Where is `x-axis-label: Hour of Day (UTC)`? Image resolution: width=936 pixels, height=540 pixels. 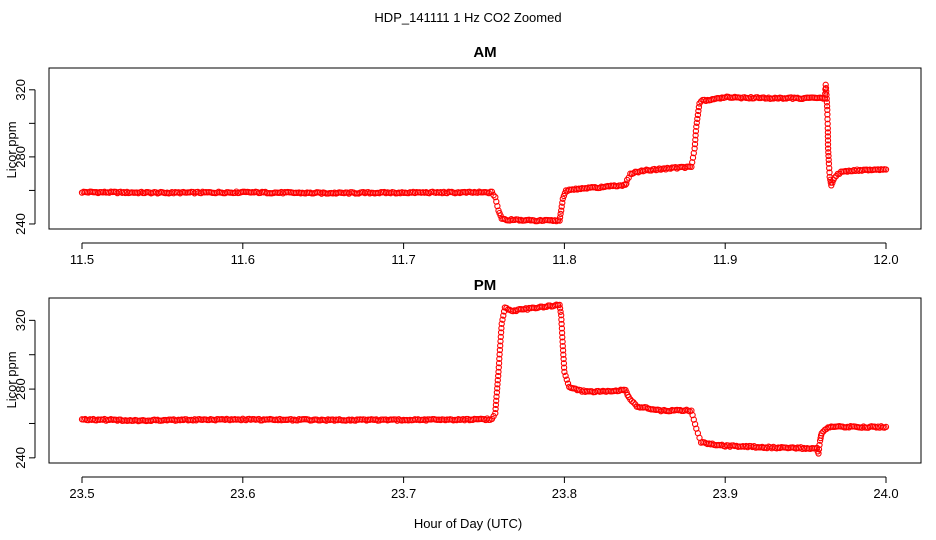
x-axis-label: Hour of Day (UTC) is located at coordinates (468, 523).